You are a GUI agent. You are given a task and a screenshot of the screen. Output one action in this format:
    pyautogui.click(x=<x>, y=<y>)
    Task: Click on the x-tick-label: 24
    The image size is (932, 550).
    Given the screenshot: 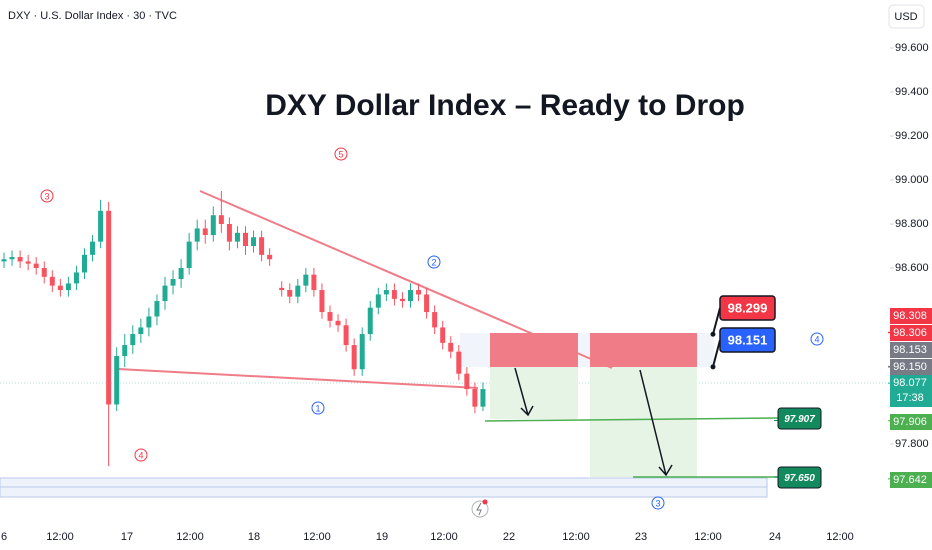 What is the action you would take?
    pyautogui.click(x=775, y=537)
    